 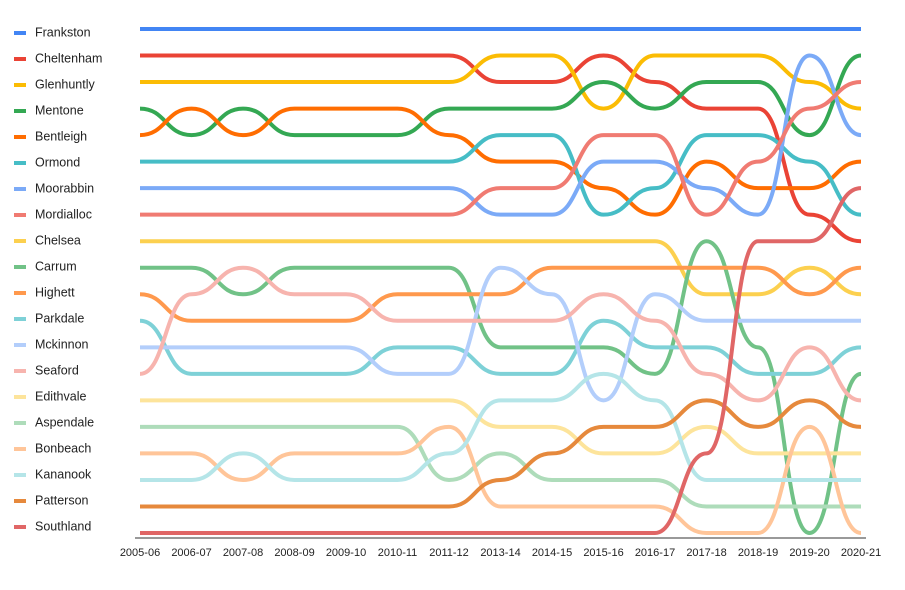 I want to click on legend-label: Kananook, so click(x=63, y=474).